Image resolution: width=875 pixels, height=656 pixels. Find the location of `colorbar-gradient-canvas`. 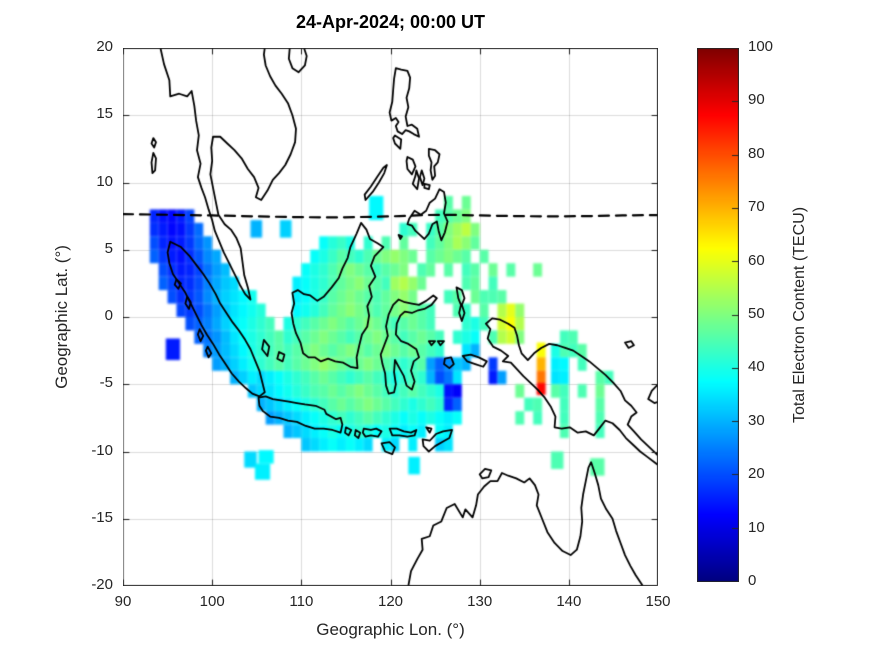

colorbar-gradient-canvas is located at coordinates (718, 315).